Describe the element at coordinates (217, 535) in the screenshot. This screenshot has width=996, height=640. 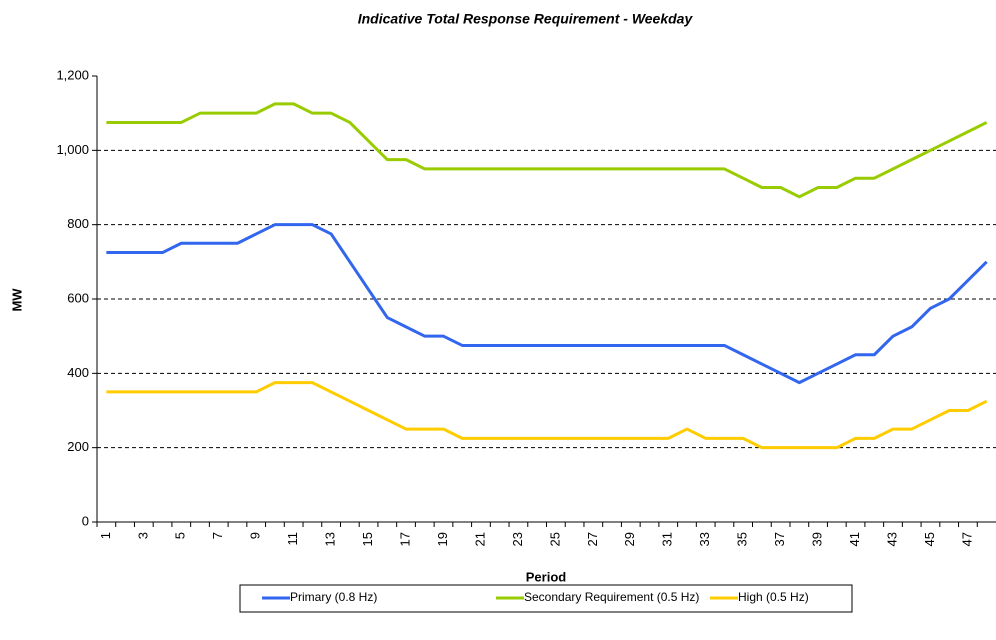
I see `x-tick-label: 7` at that location.